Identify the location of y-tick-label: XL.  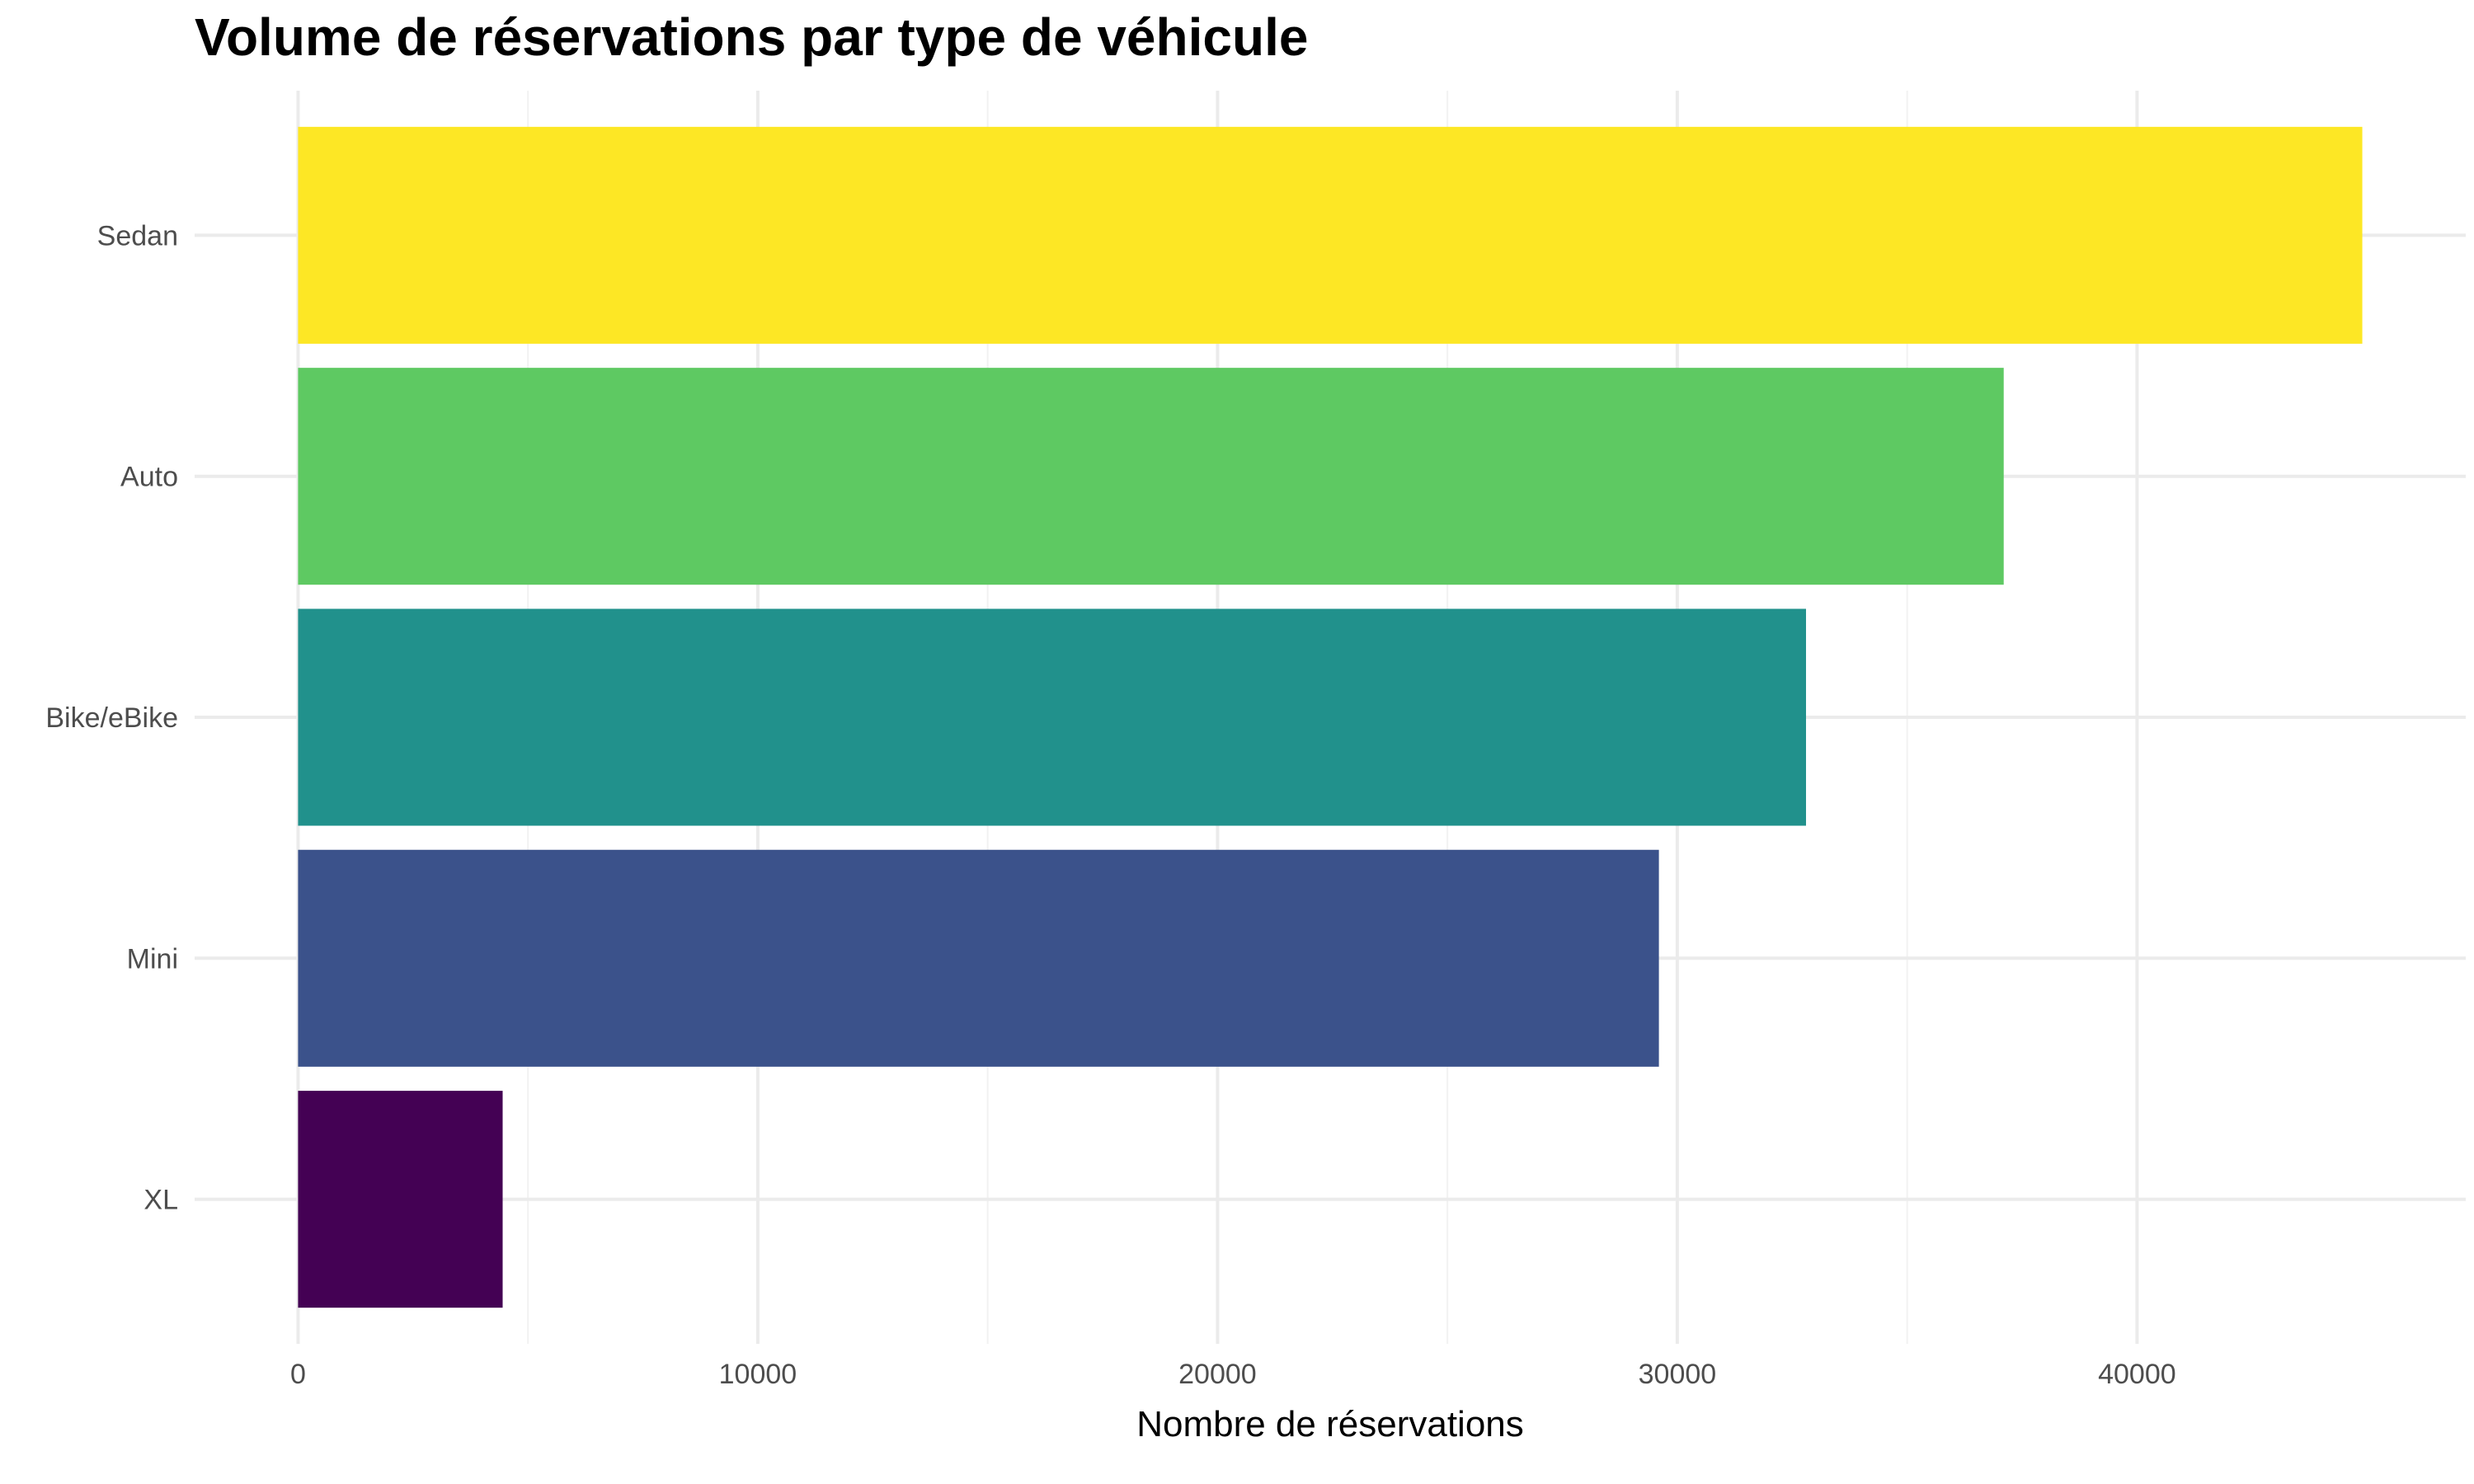
(160, 1200).